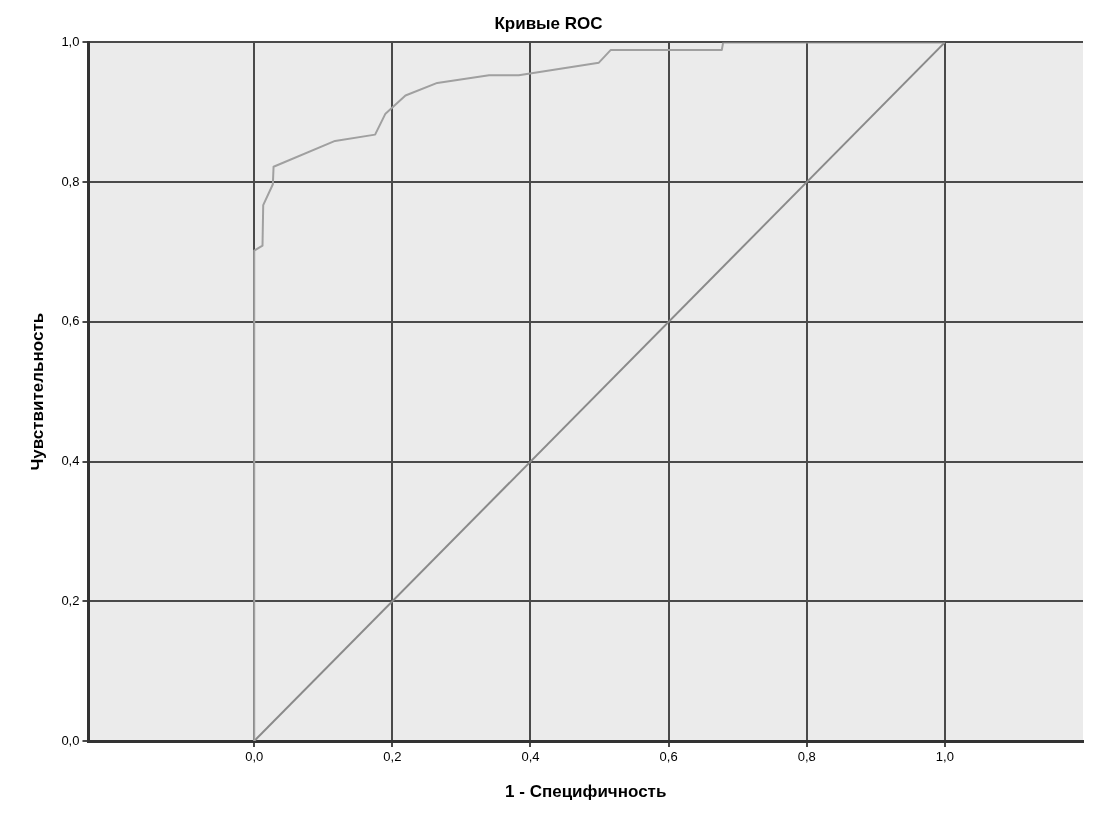  What do you see at coordinates (70, 600) in the screenshot?
I see `y-tick-label: 0,2` at bounding box center [70, 600].